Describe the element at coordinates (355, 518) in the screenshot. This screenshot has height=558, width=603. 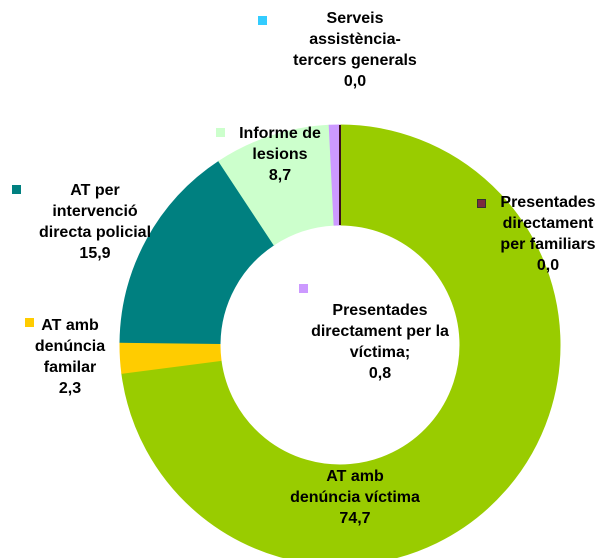
I see `value-label: 74,7` at that location.